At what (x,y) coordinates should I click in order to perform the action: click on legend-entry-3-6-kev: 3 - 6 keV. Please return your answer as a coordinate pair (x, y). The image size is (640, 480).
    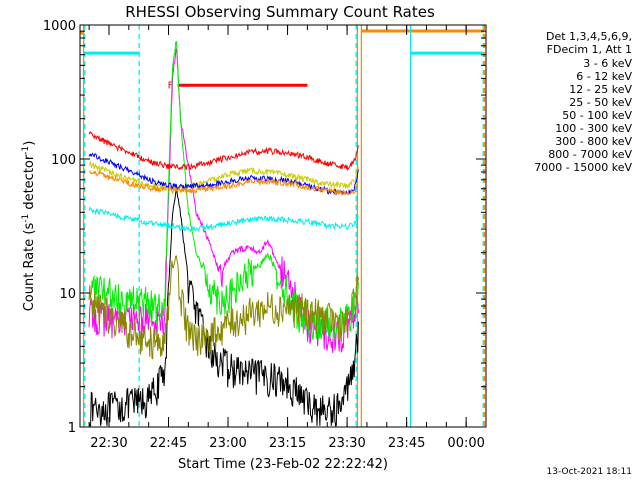
    Looking at the image, I should click on (607, 63).